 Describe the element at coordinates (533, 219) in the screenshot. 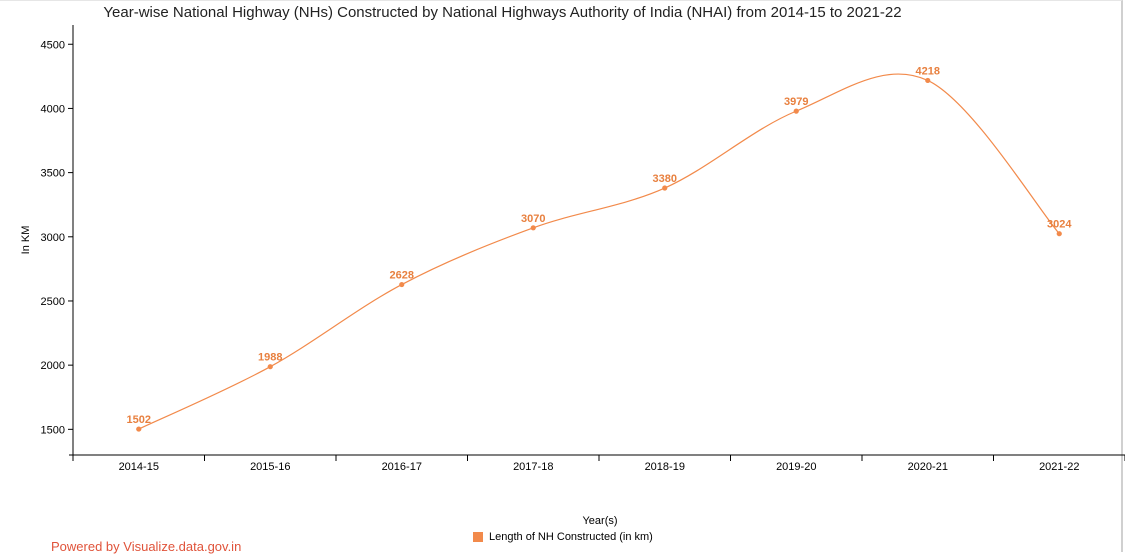

I see `data-label: 3070` at that location.